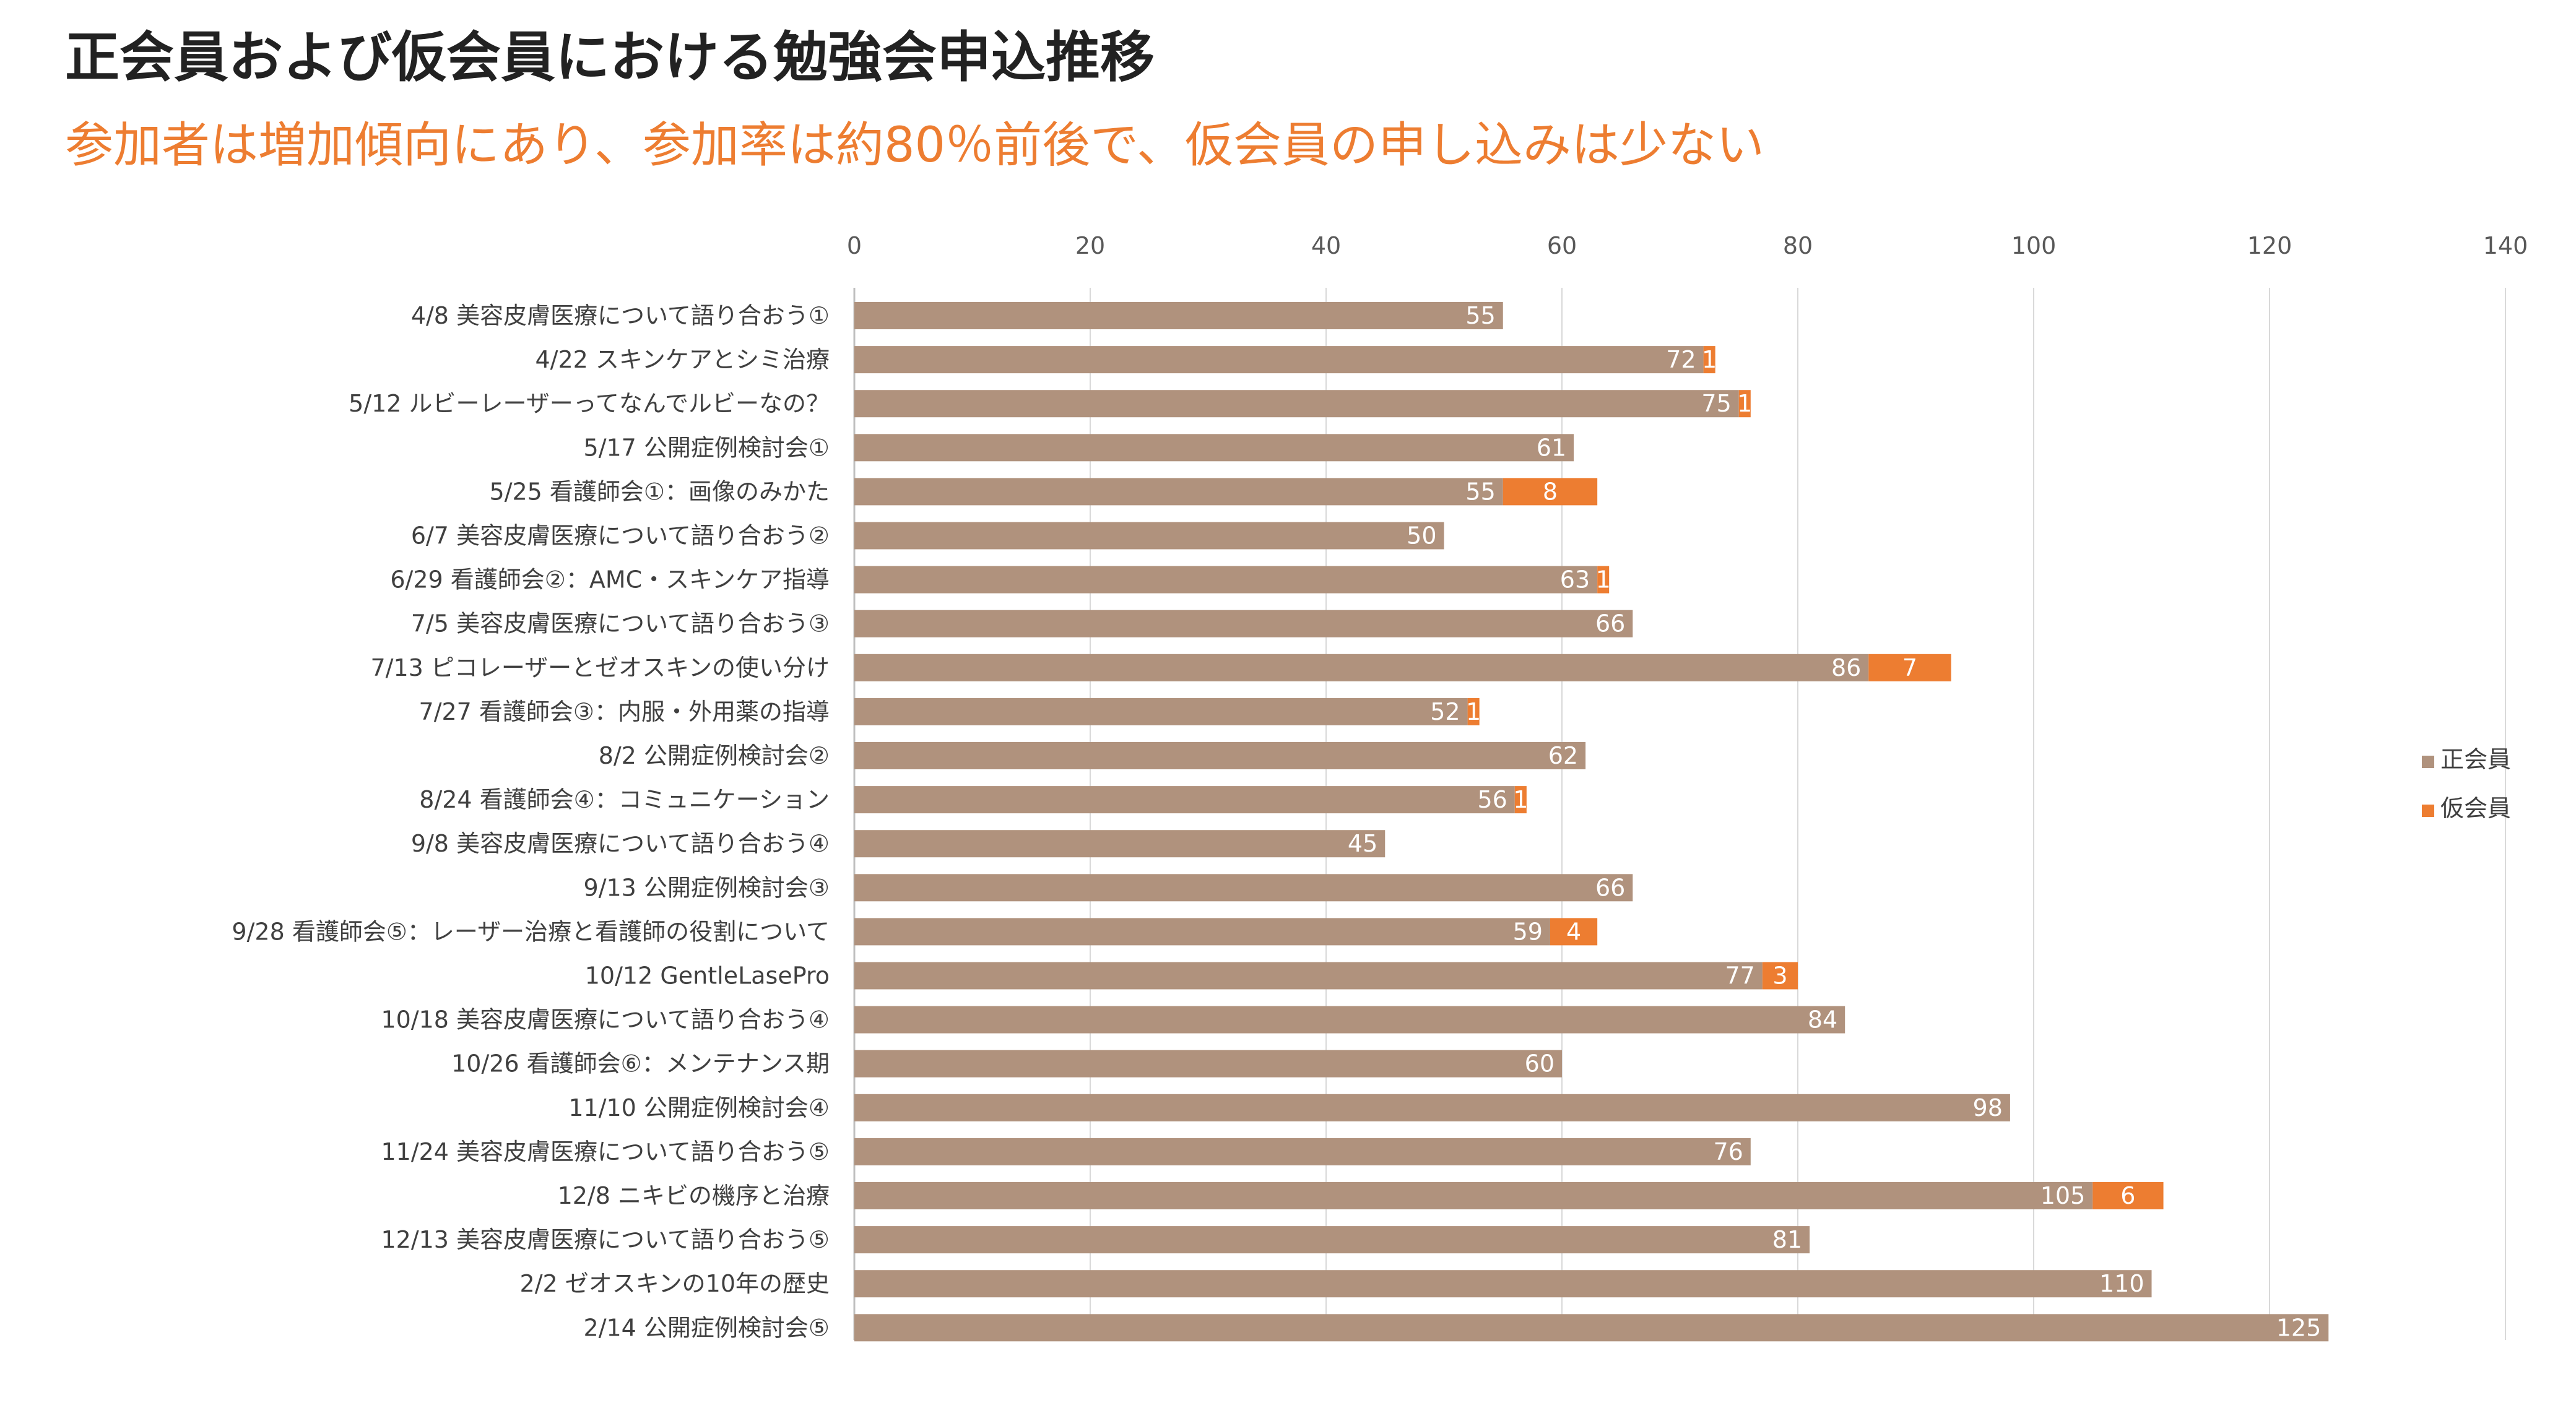 The image size is (2576, 1421). Describe the element at coordinates (620, 623) in the screenshot. I see `category-label: 7/5 美容皮膚医療について語り合おう③` at that location.